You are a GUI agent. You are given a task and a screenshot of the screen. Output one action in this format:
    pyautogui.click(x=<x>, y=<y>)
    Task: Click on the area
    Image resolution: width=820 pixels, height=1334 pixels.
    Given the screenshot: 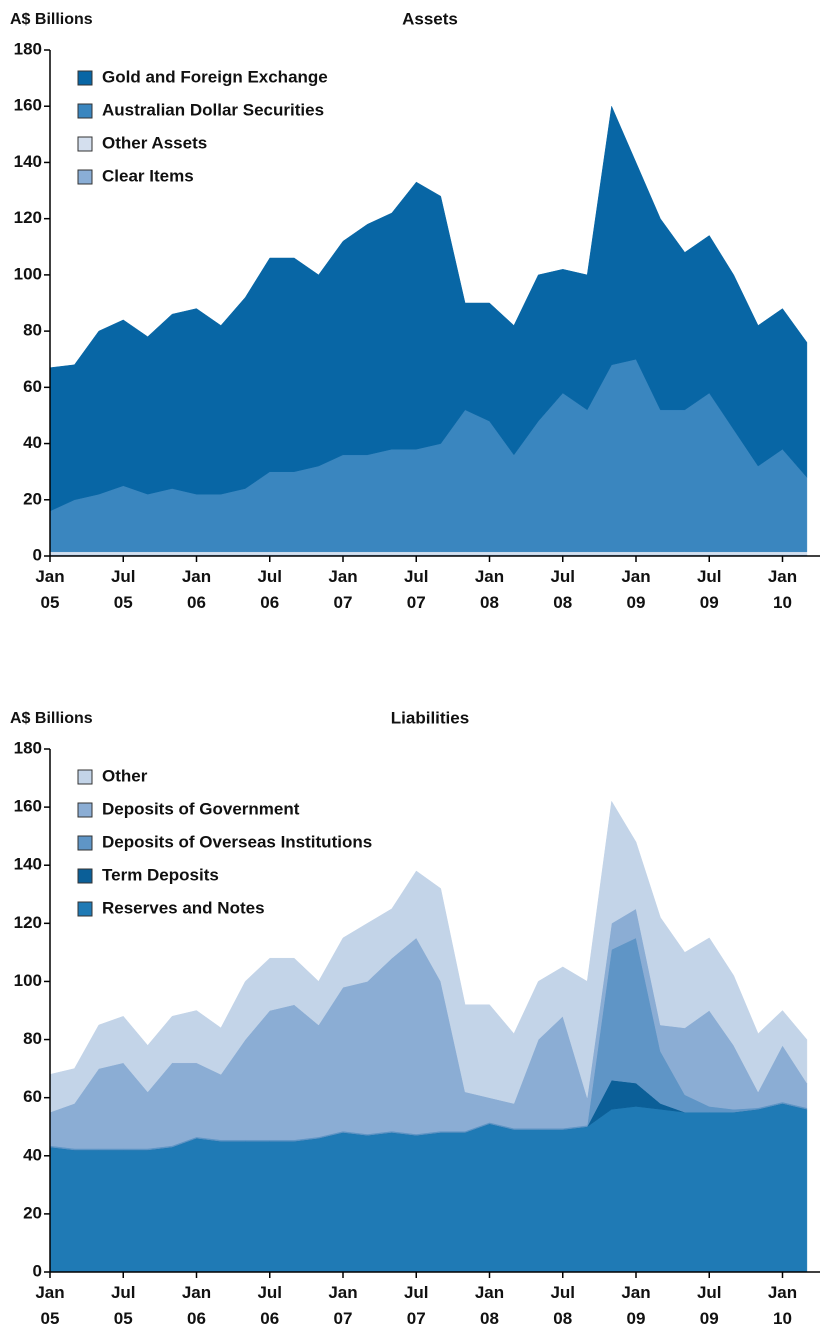 What is the action you would take?
    pyautogui.click(x=428, y=553)
    